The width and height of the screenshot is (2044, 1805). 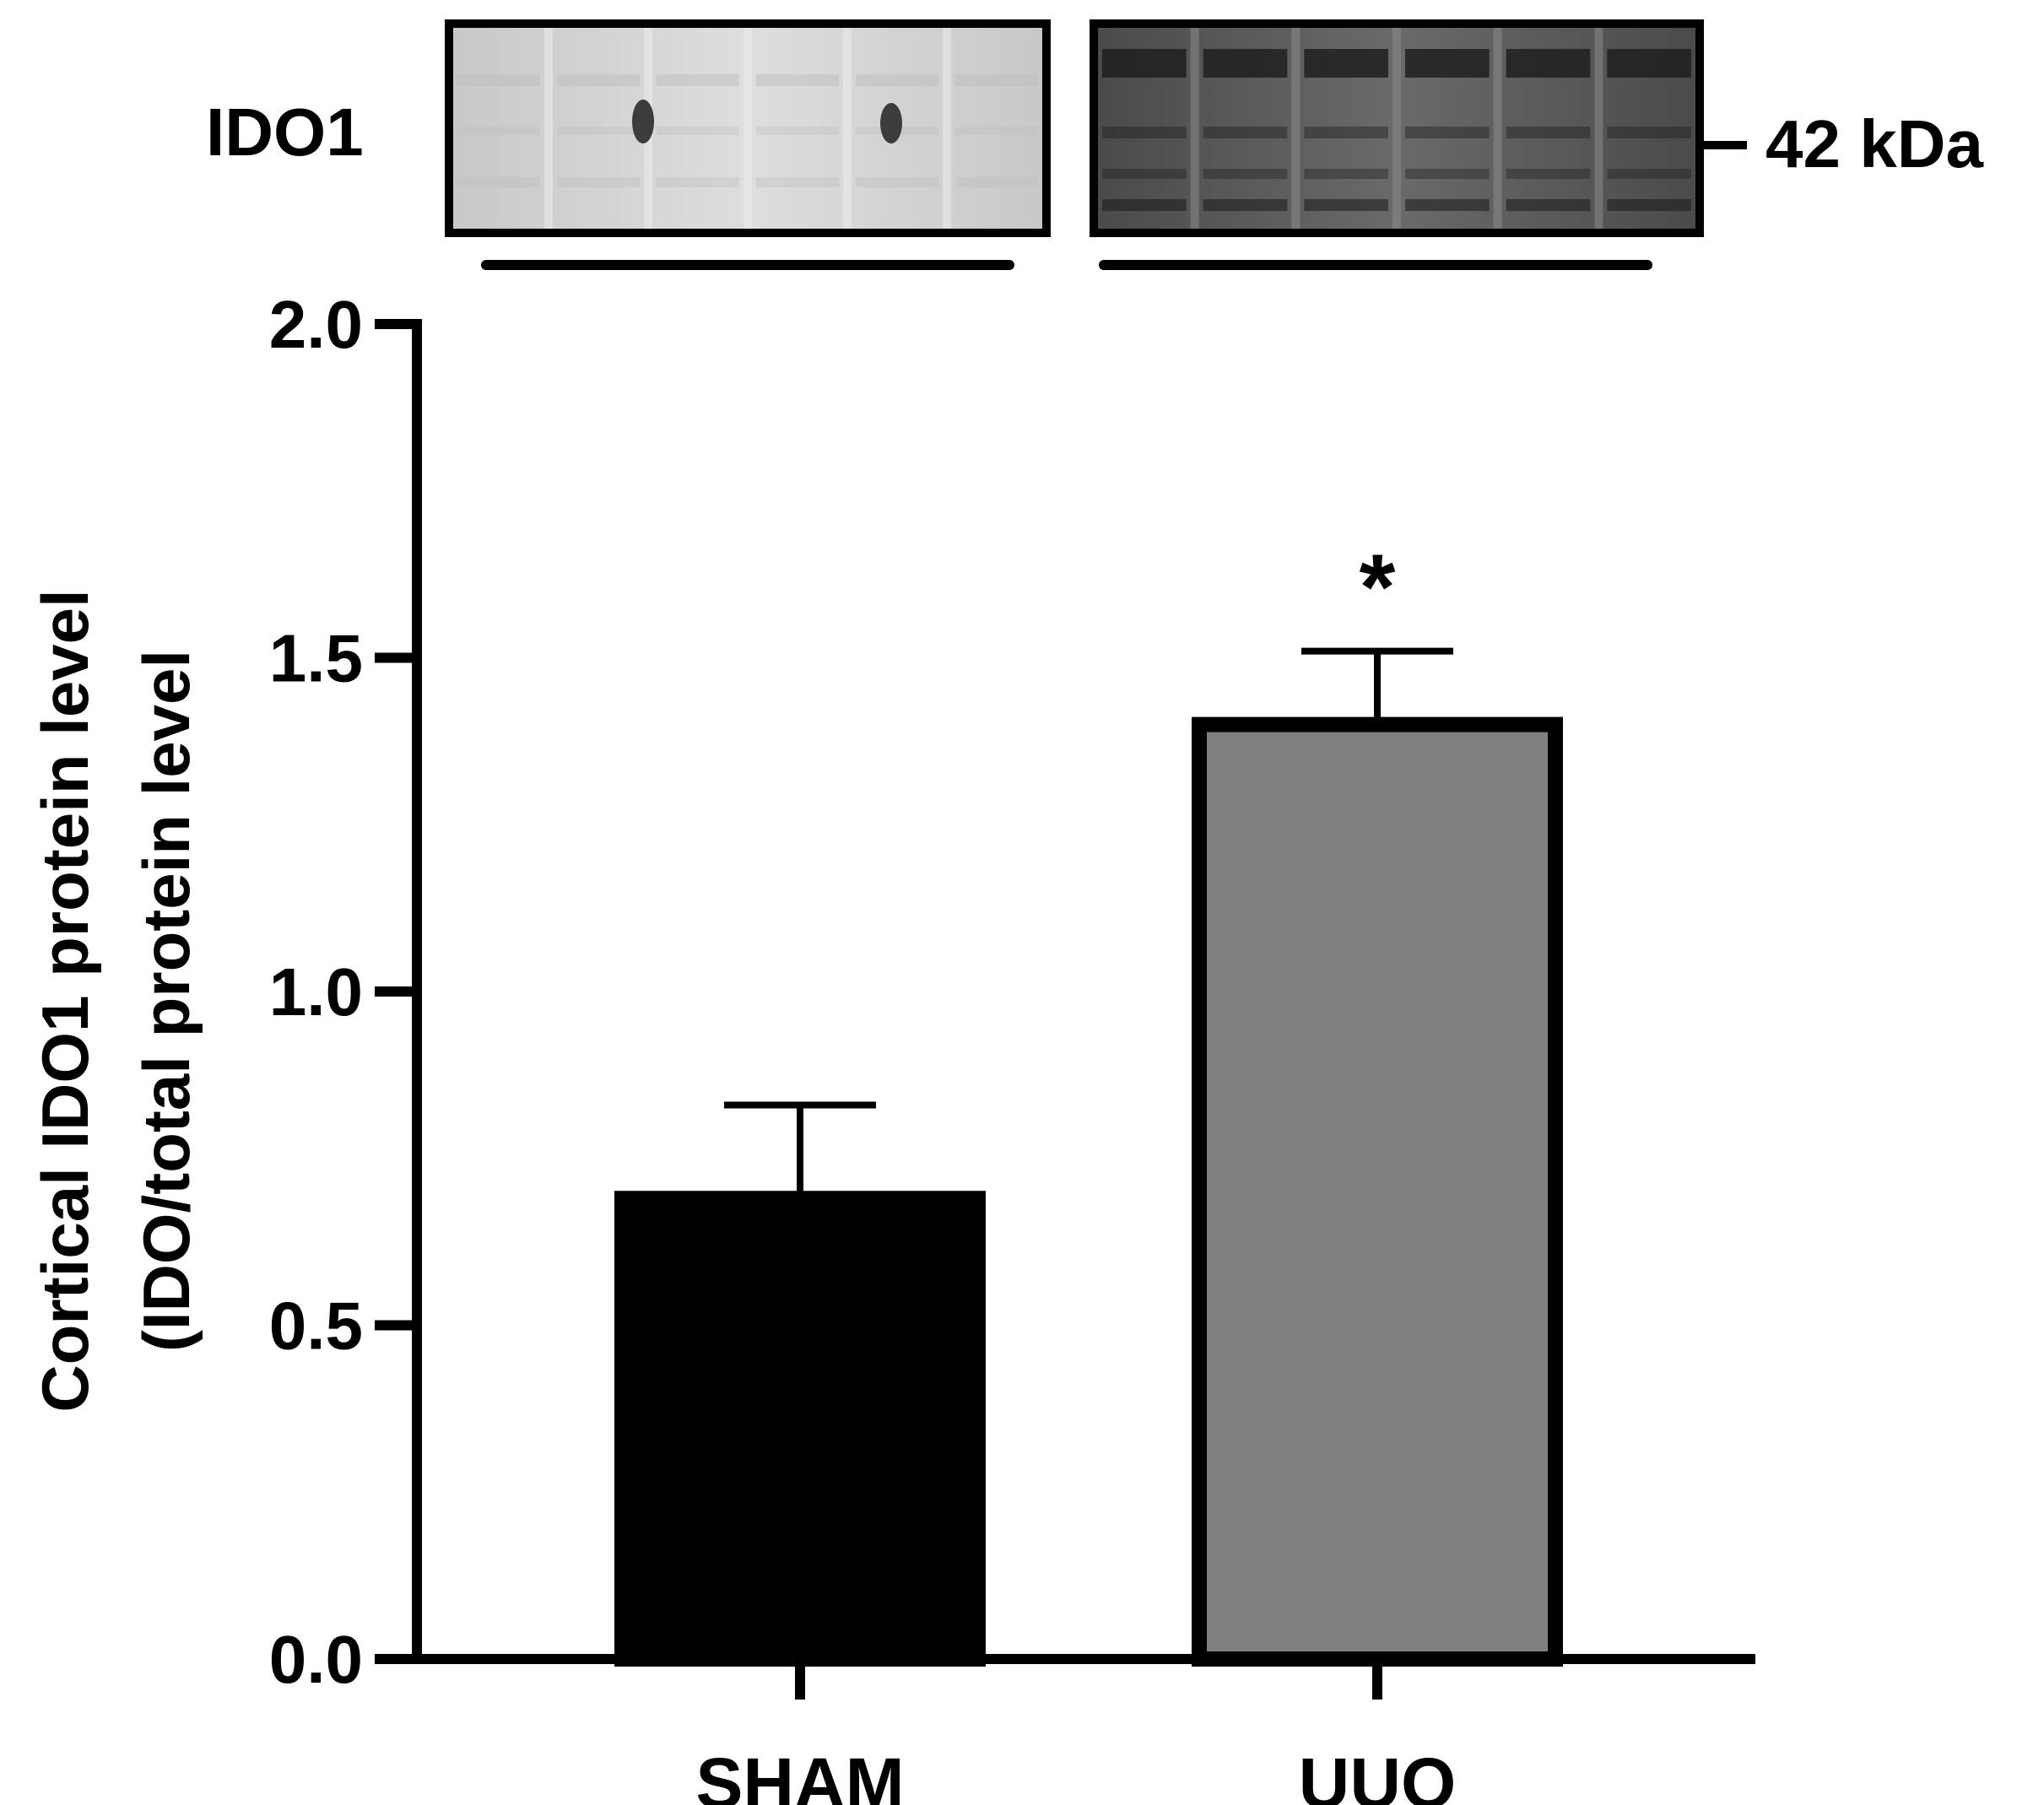 What do you see at coordinates (316, 658) in the screenshot?
I see `y-tick-label: 1.5` at bounding box center [316, 658].